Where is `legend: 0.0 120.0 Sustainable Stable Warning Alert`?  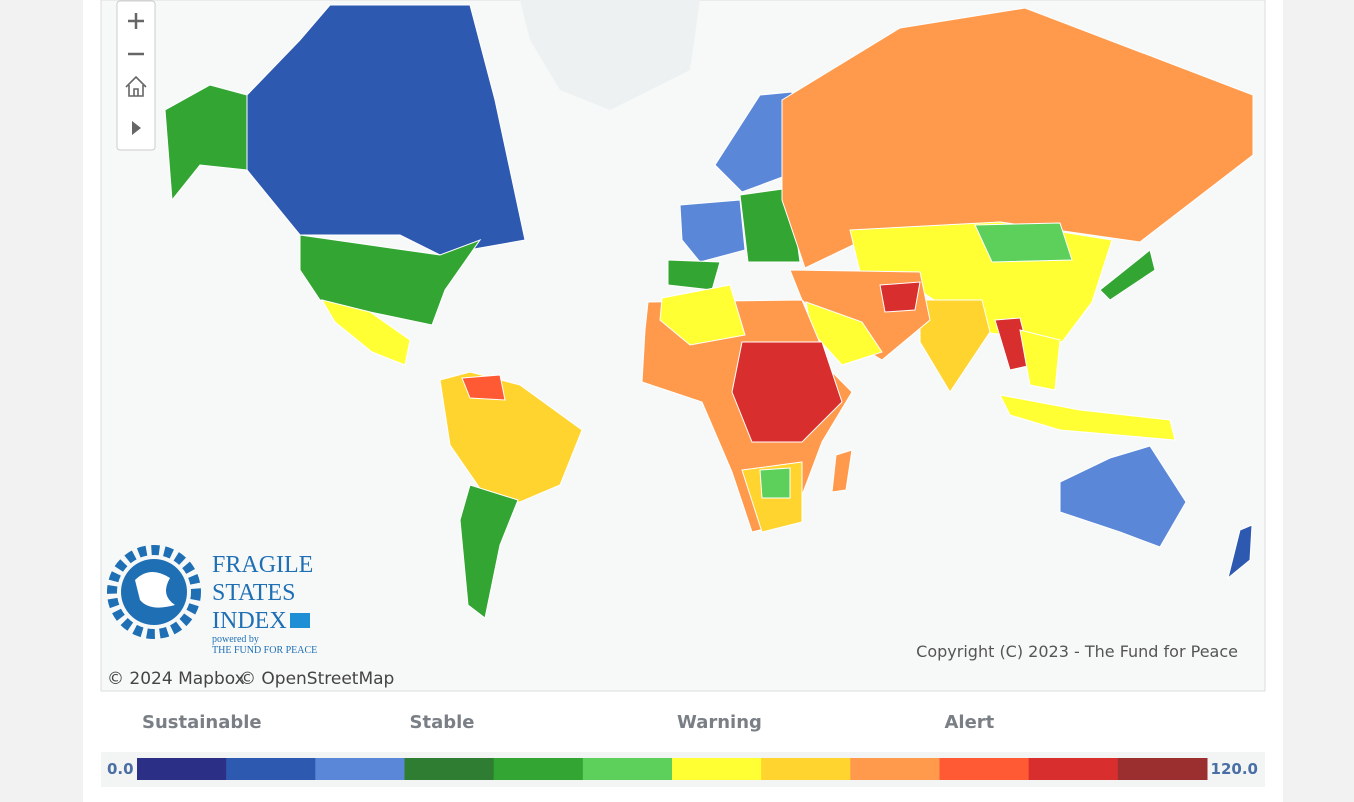
legend: 0.0 120.0 Sustainable Stable Warning Alert is located at coordinates (683, 749).